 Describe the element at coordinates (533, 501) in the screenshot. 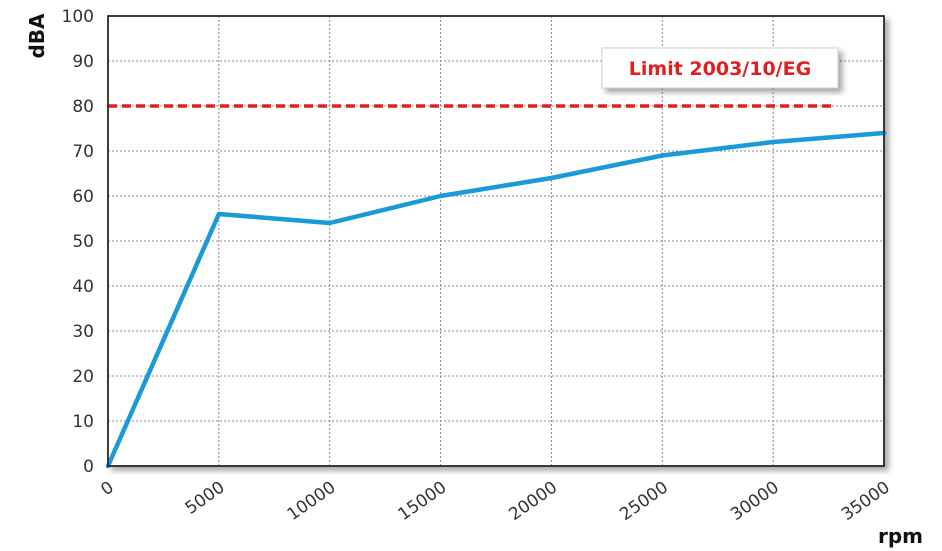

I see `x-tick-label-4: 20000` at that location.